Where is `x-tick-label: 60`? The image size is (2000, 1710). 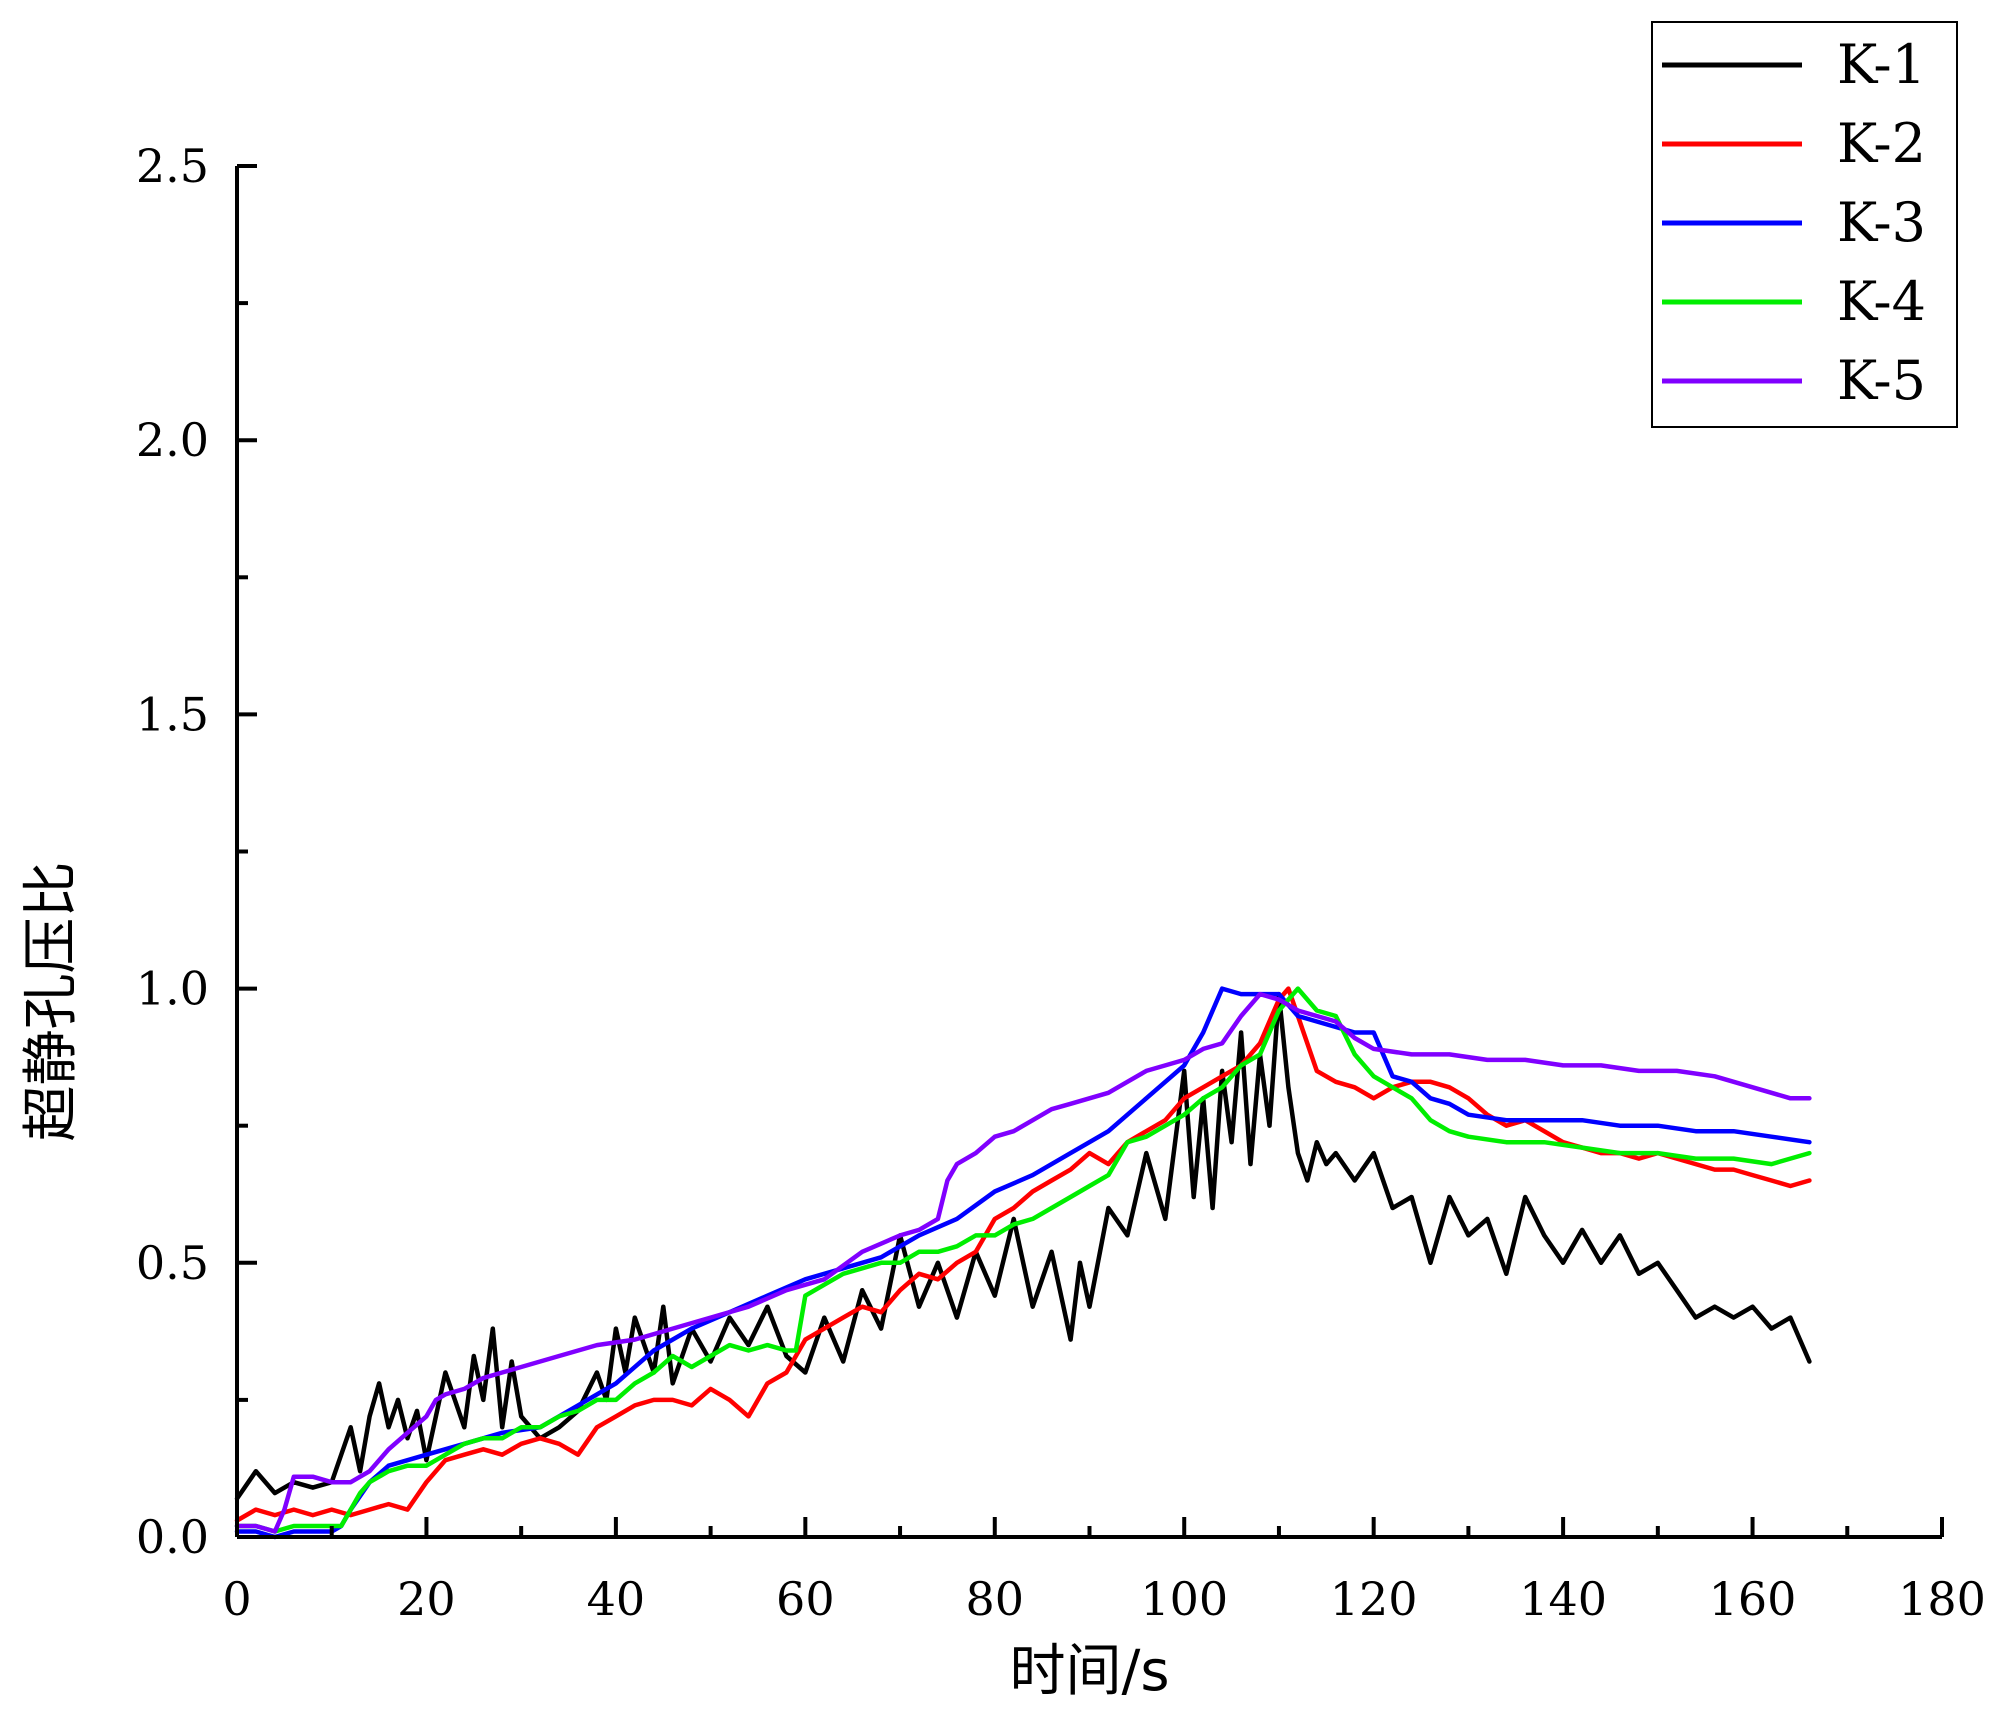
x-tick-label: 60 is located at coordinates (805, 1599).